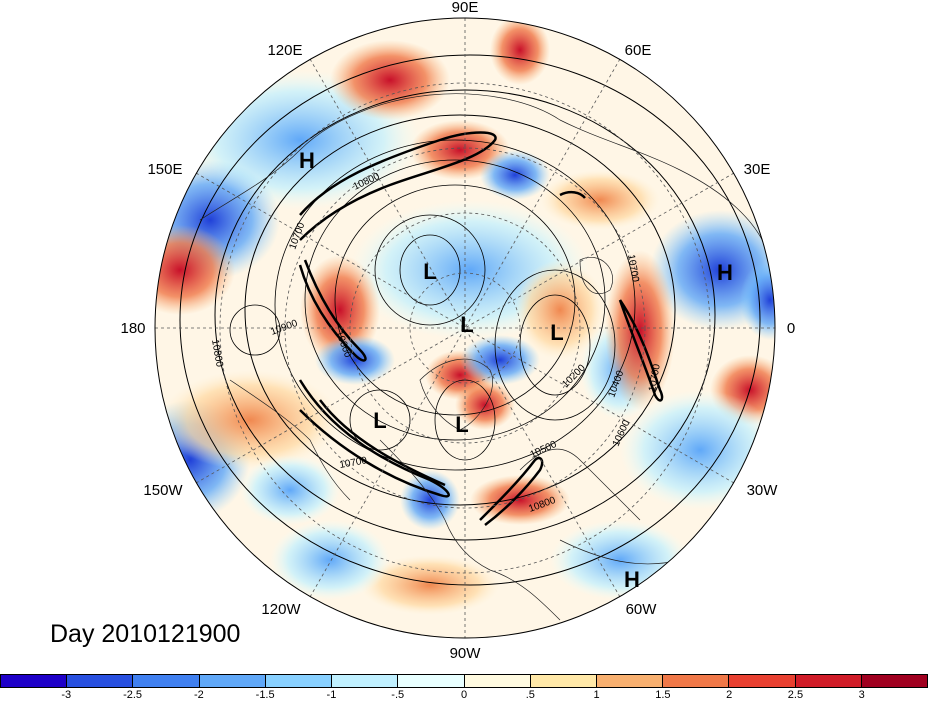  What do you see at coordinates (398, 695) in the screenshot?
I see `colorbar-tick-label: -.5` at bounding box center [398, 695].